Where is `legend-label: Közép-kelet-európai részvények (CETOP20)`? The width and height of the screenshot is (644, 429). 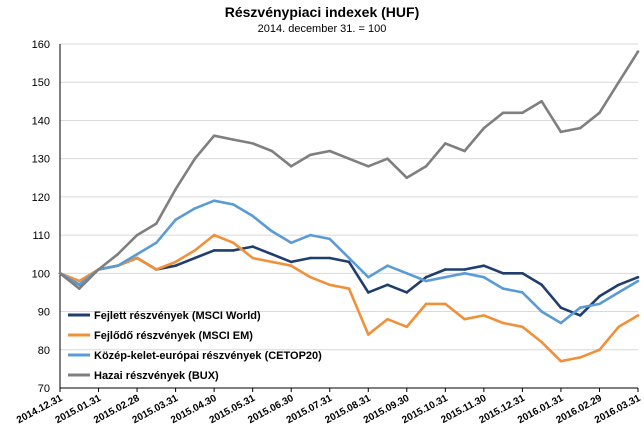
legend-label: Közép-kelet-európai részvények (CETOP20) is located at coordinates (208, 356).